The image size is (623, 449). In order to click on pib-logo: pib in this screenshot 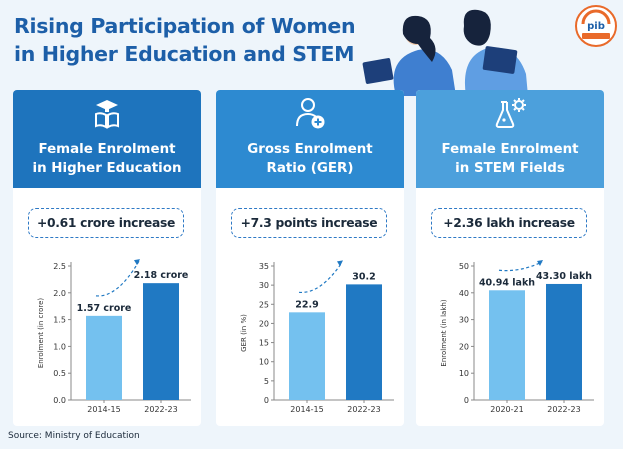, I will do `click(596, 26)`.